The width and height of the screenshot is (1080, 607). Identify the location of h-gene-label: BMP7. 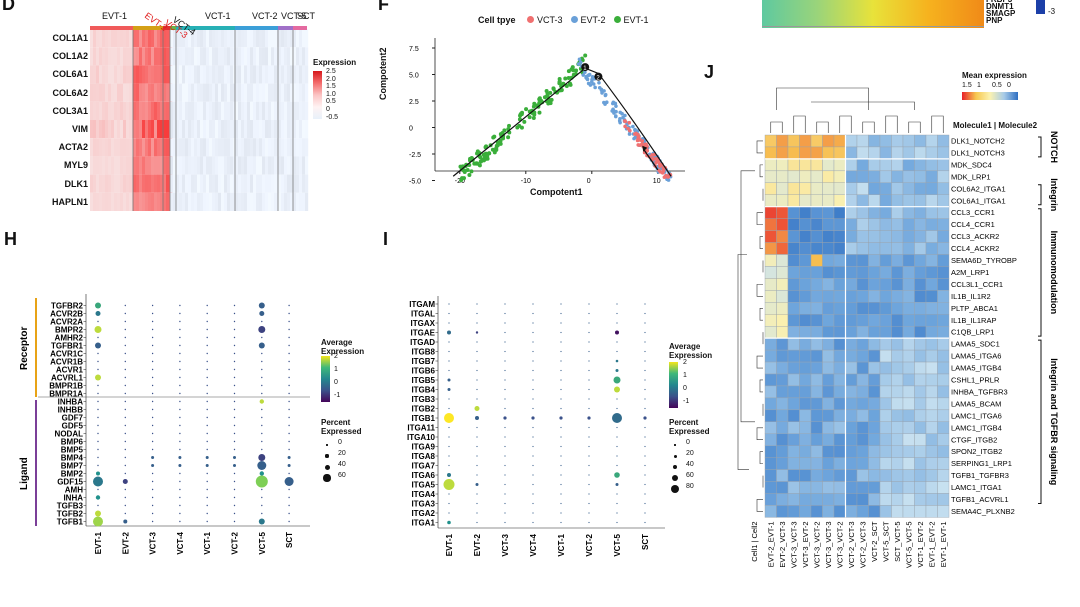
(72, 466).